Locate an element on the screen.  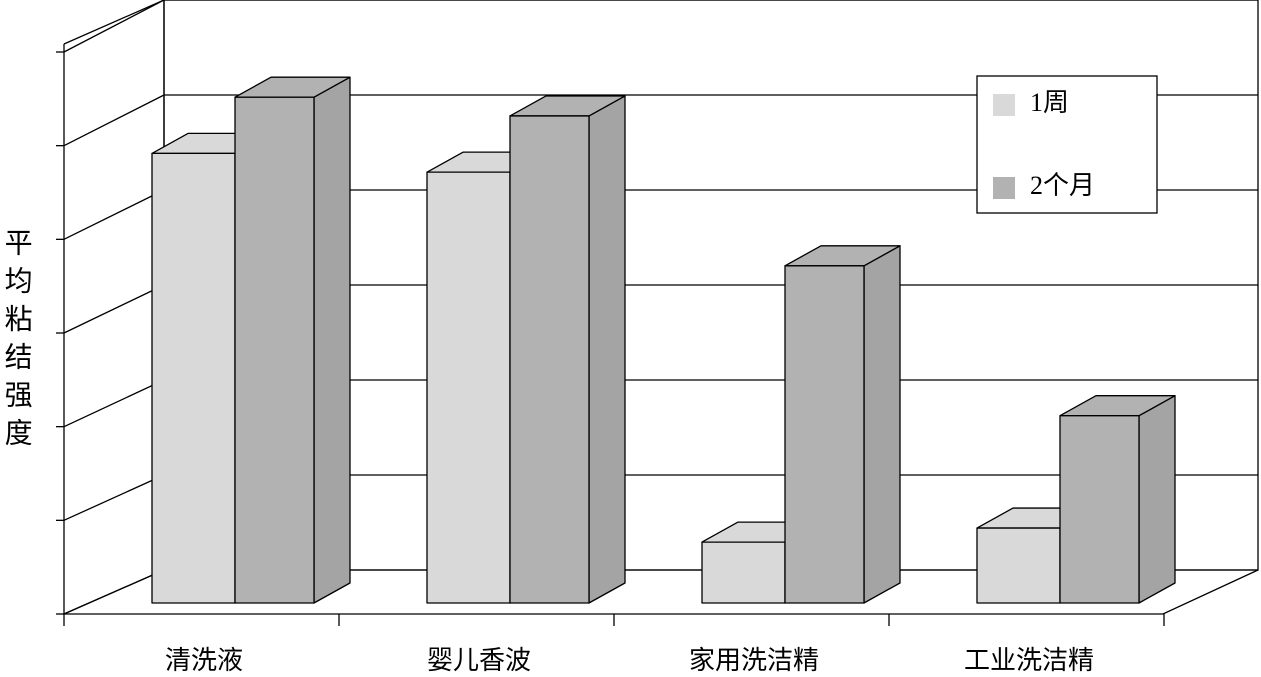
x-tick-label: 家用洗洁精 is located at coordinates (754, 660).